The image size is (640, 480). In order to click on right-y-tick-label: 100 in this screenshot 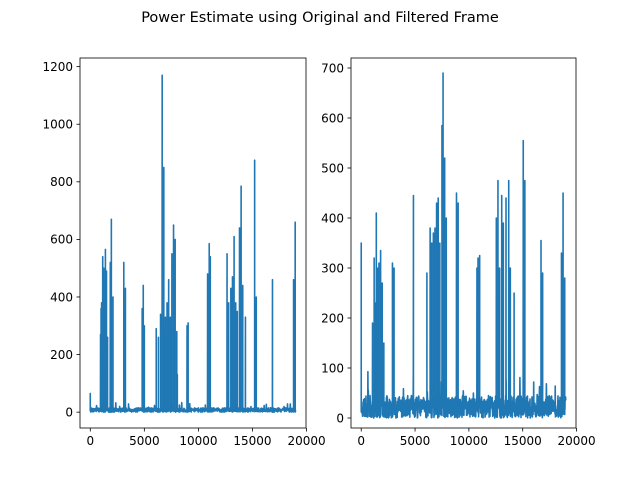, I will do `click(332, 368)`.